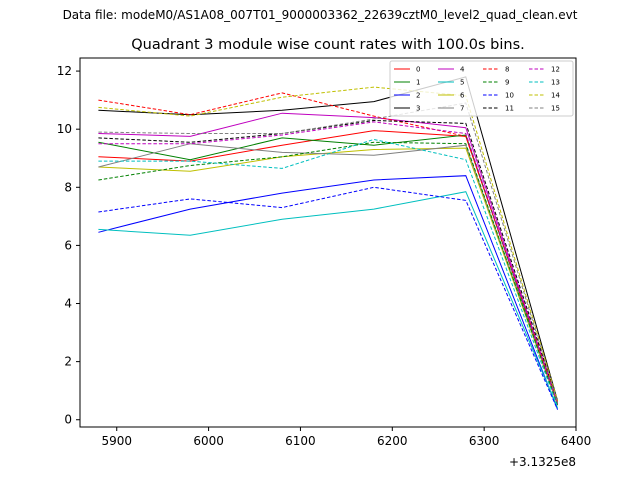  I want to click on x-axis: 5900 6000 6100 6200 6300 6400, so click(346, 437).